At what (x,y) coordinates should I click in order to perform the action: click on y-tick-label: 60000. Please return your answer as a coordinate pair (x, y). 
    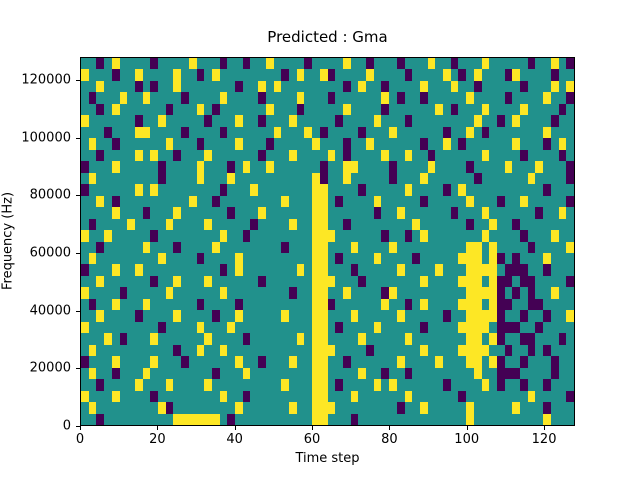
    Looking at the image, I should click on (50, 253).